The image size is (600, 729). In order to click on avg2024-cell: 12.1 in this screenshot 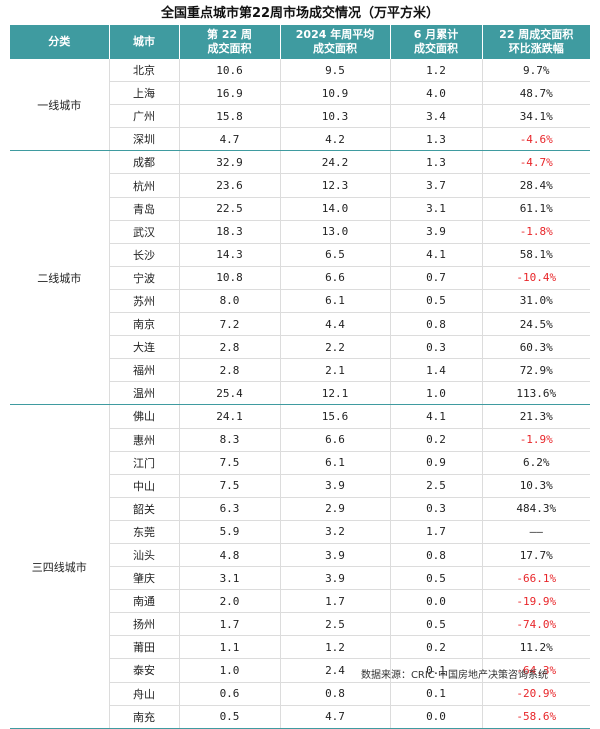, I will do `click(335, 393)`.